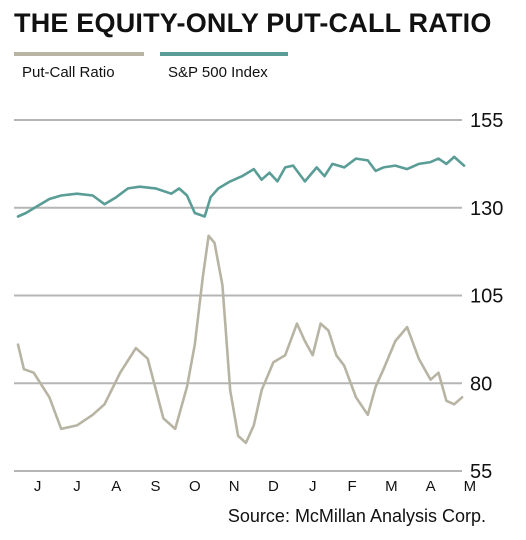 This screenshot has width=526, height=540. Describe the element at coordinates (486, 121) in the screenshot. I see `y-tick-label: 155` at that location.